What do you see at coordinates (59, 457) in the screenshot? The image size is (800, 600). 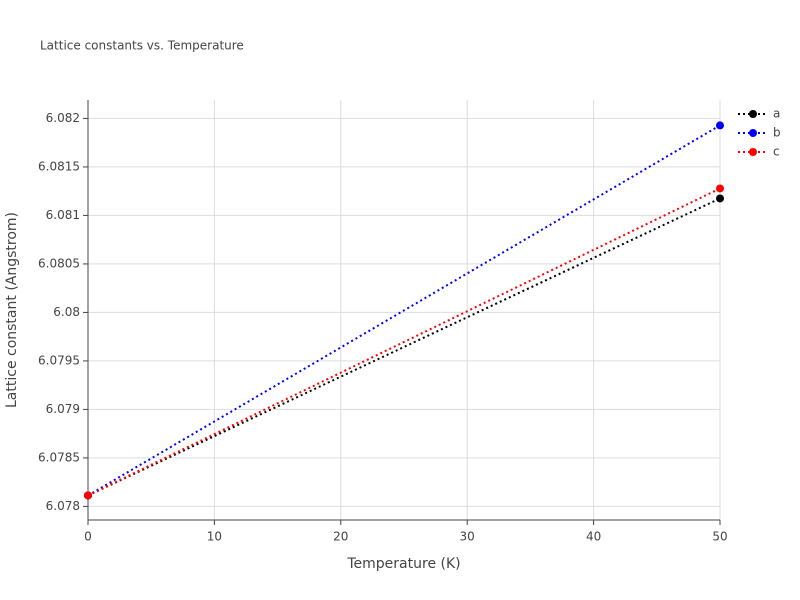 I see `y-tick-label: 6.0785` at bounding box center [59, 457].